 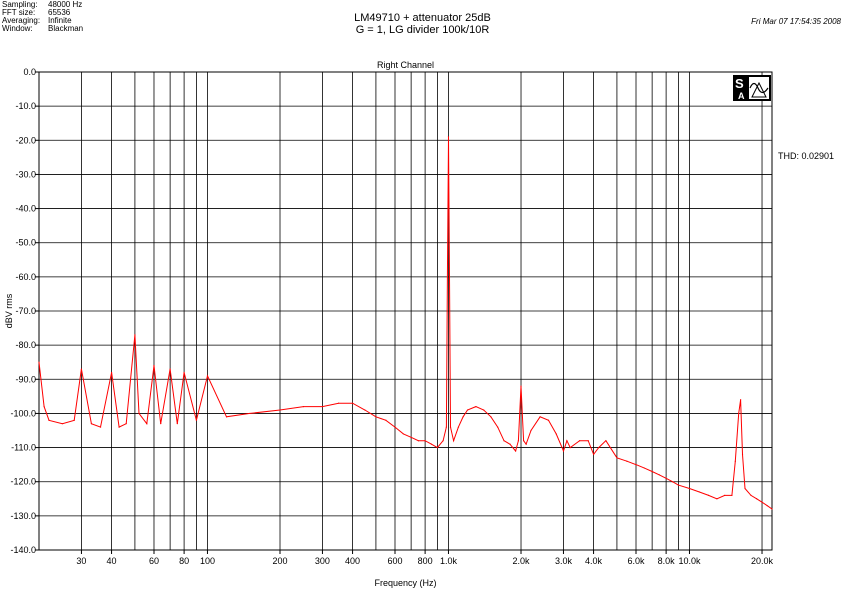 What do you see at coordinates (394, 561) in the screenshot?
I see `x-tick-label: 600` at bounding box center [394, 561].